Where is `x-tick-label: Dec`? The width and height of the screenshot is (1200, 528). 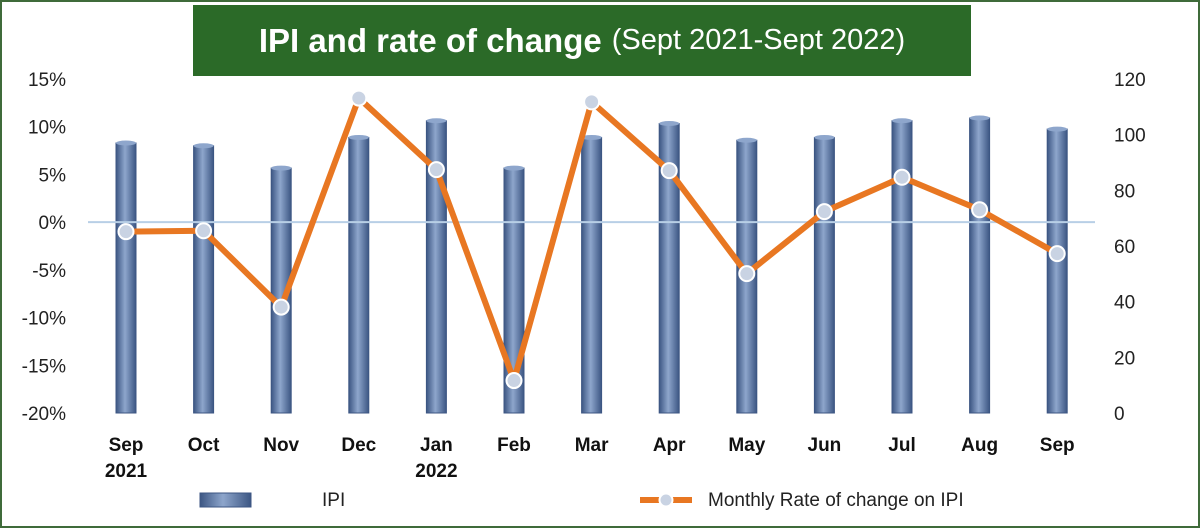
x-tick-label: Dec is located at coordinates (358, 445).